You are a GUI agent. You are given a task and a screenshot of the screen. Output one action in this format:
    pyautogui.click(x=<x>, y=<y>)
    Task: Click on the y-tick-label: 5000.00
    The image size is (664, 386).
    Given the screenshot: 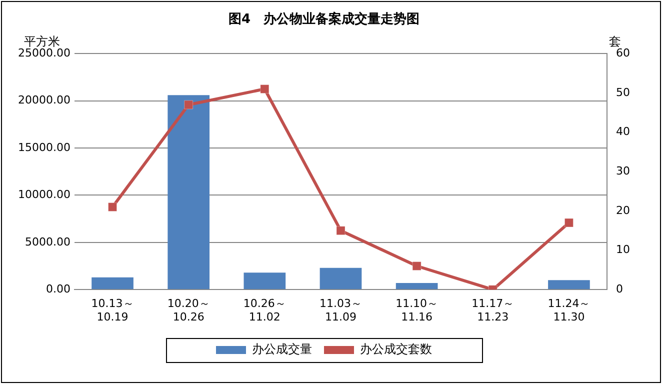 What is the action you would take?
    pyautogui.click(x=47, y=241)
    